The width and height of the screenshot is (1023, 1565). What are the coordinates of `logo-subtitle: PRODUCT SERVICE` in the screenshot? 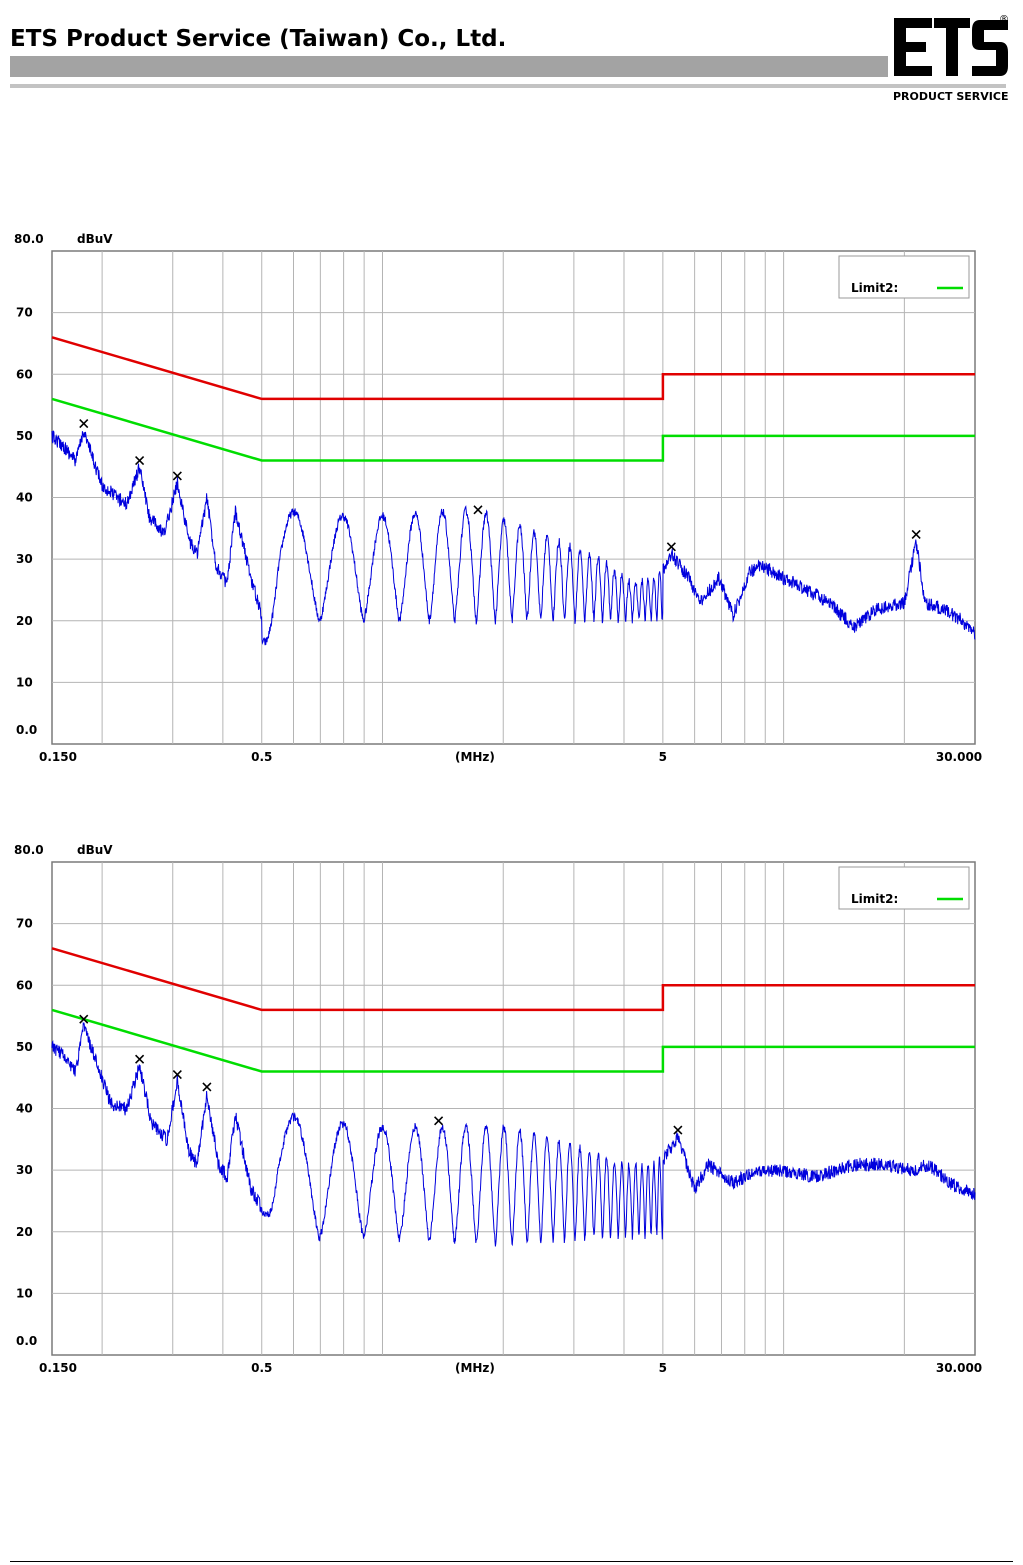 It's located at (951, 96).